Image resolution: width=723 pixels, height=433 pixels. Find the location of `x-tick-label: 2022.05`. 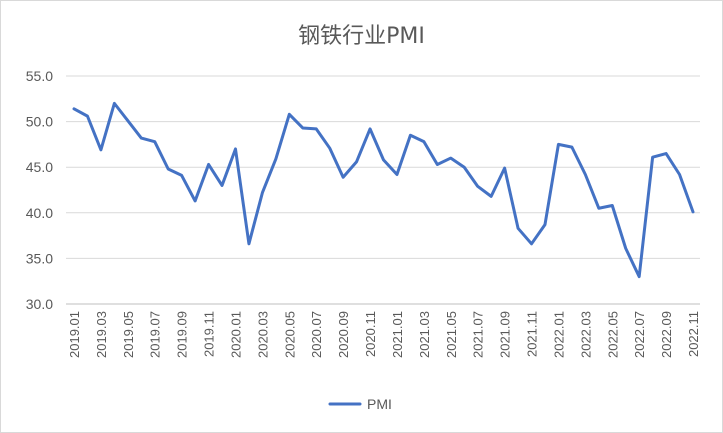

x-tick-label: 2022.05 is located at coordinates (612, 334).